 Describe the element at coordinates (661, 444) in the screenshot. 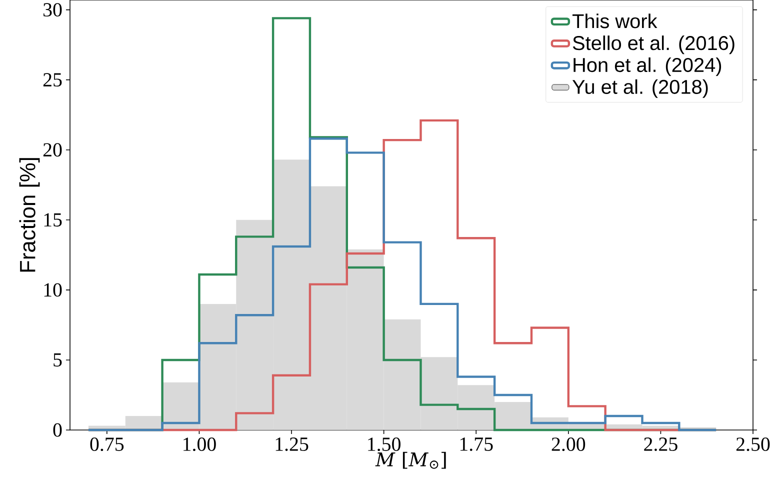

I see `x-tick-label: 2.25` at that location.